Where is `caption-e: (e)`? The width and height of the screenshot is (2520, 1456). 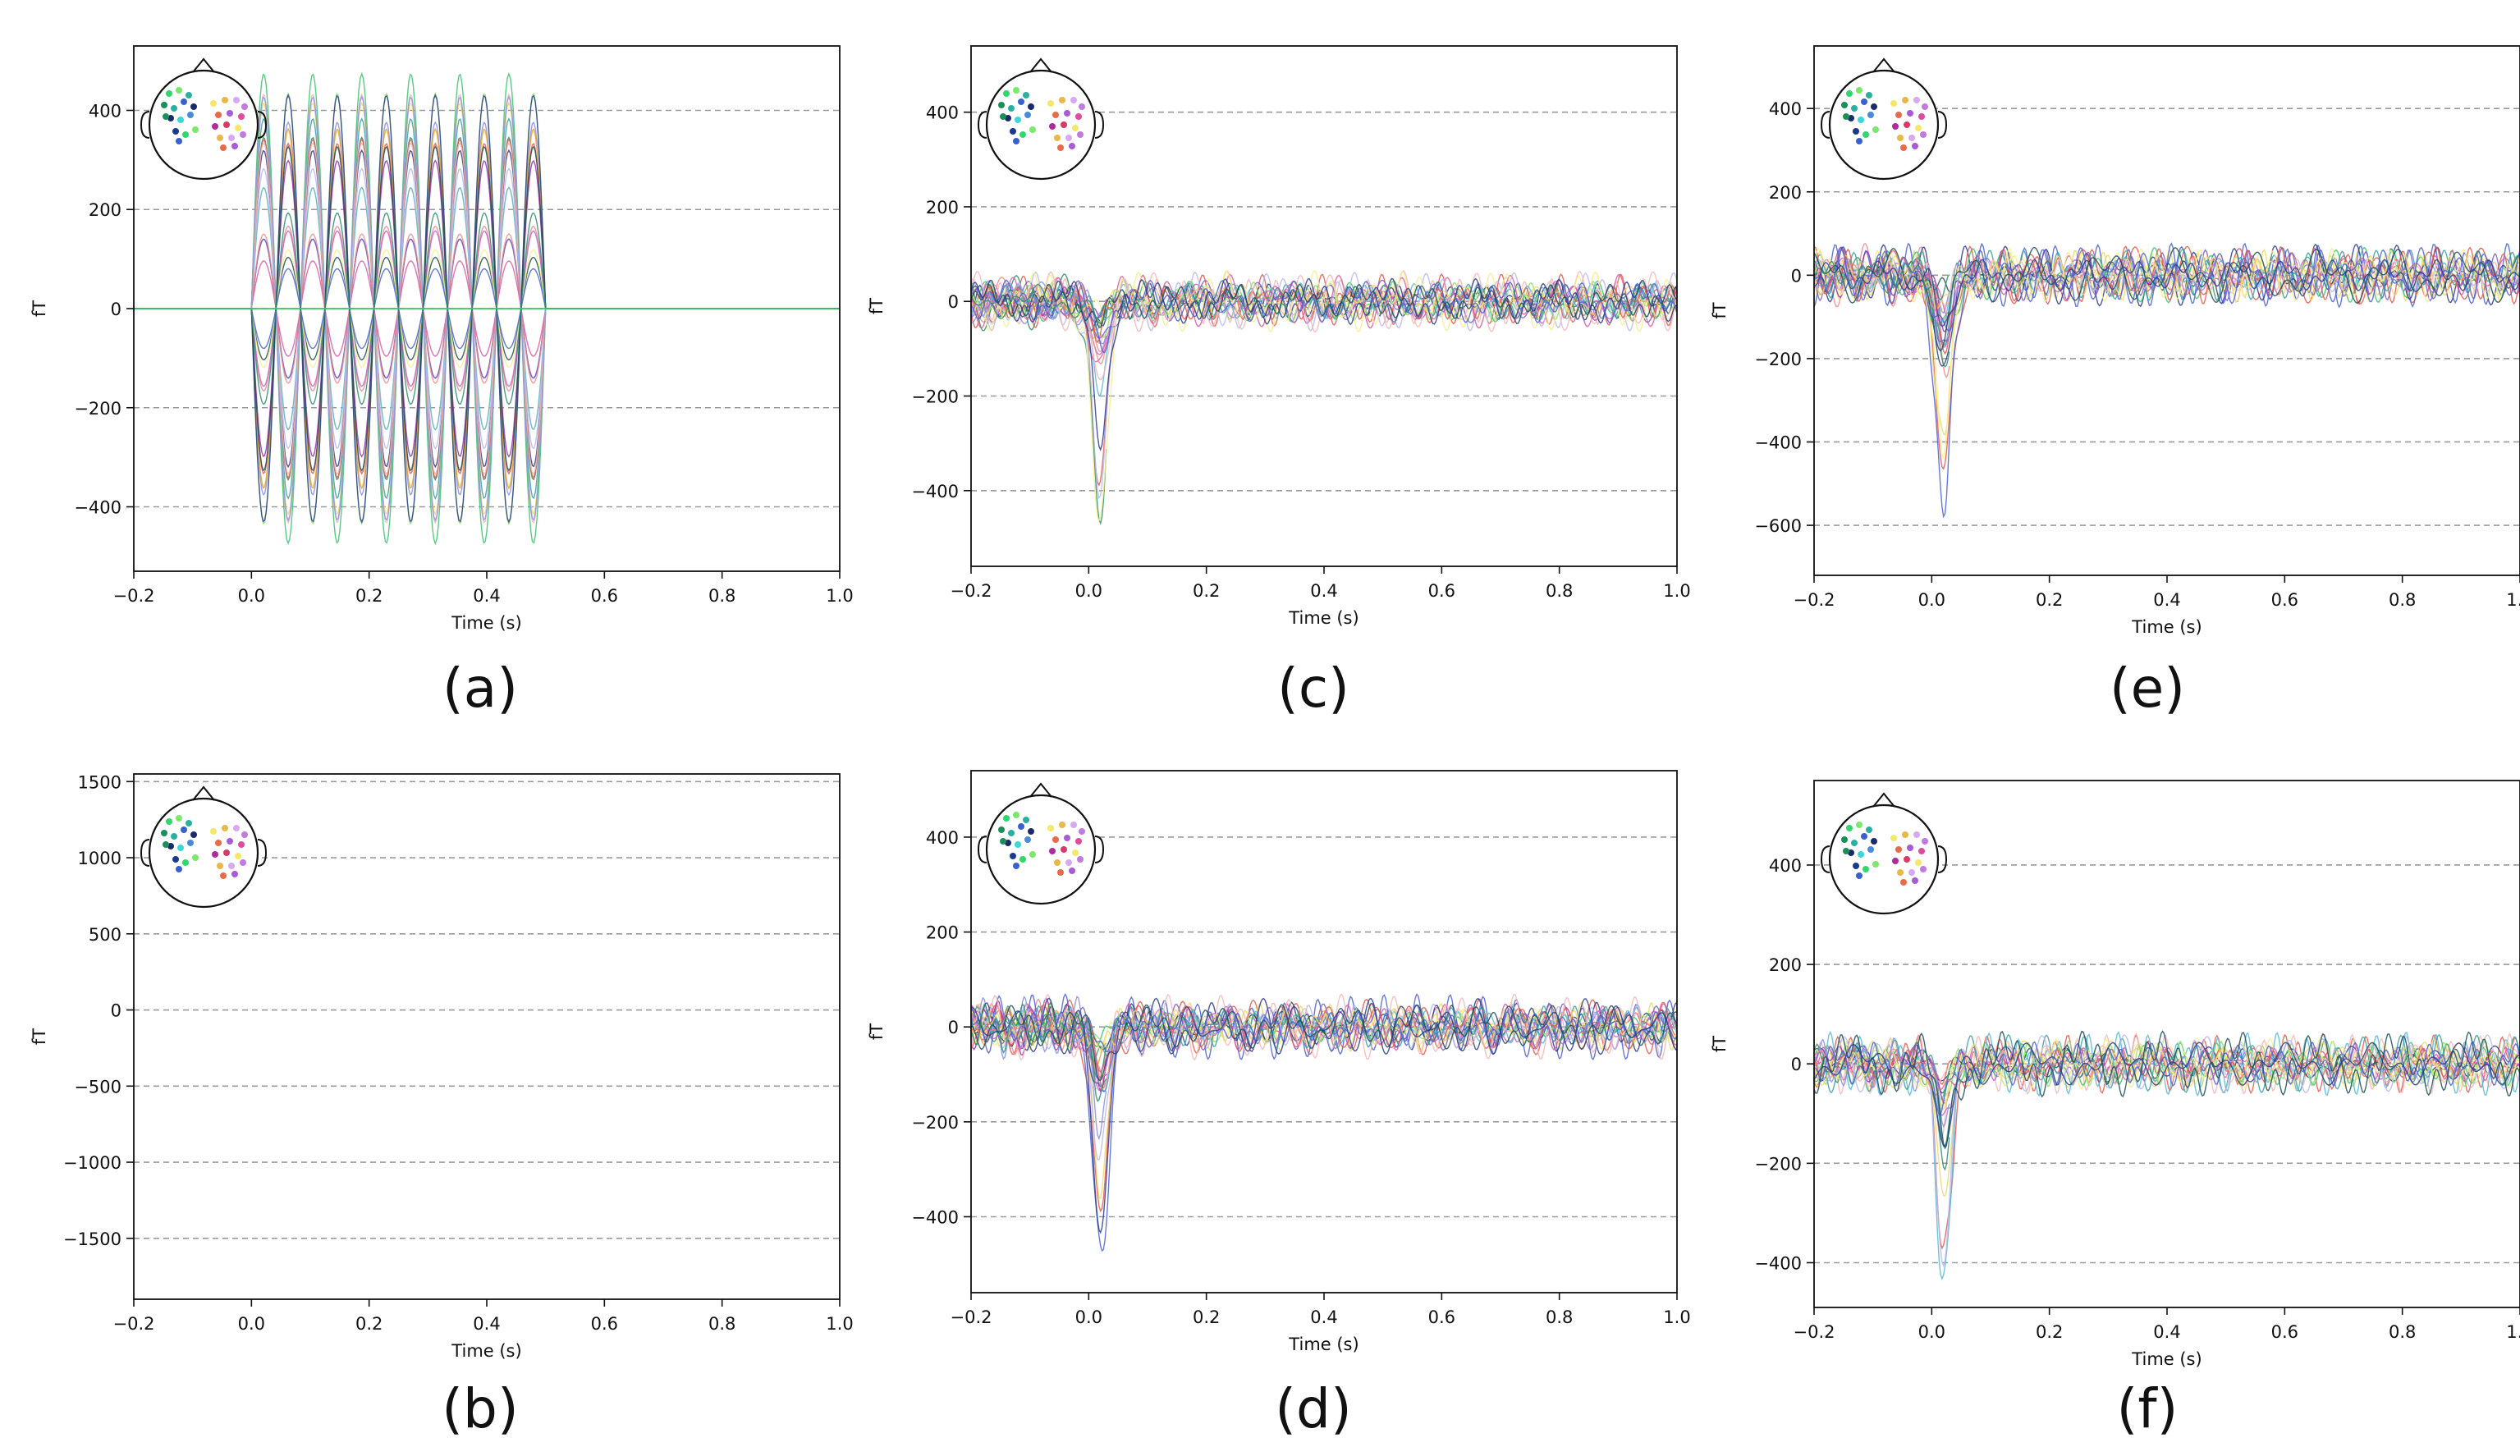
caption-e: (e) is located at coordinates (2147, 688).